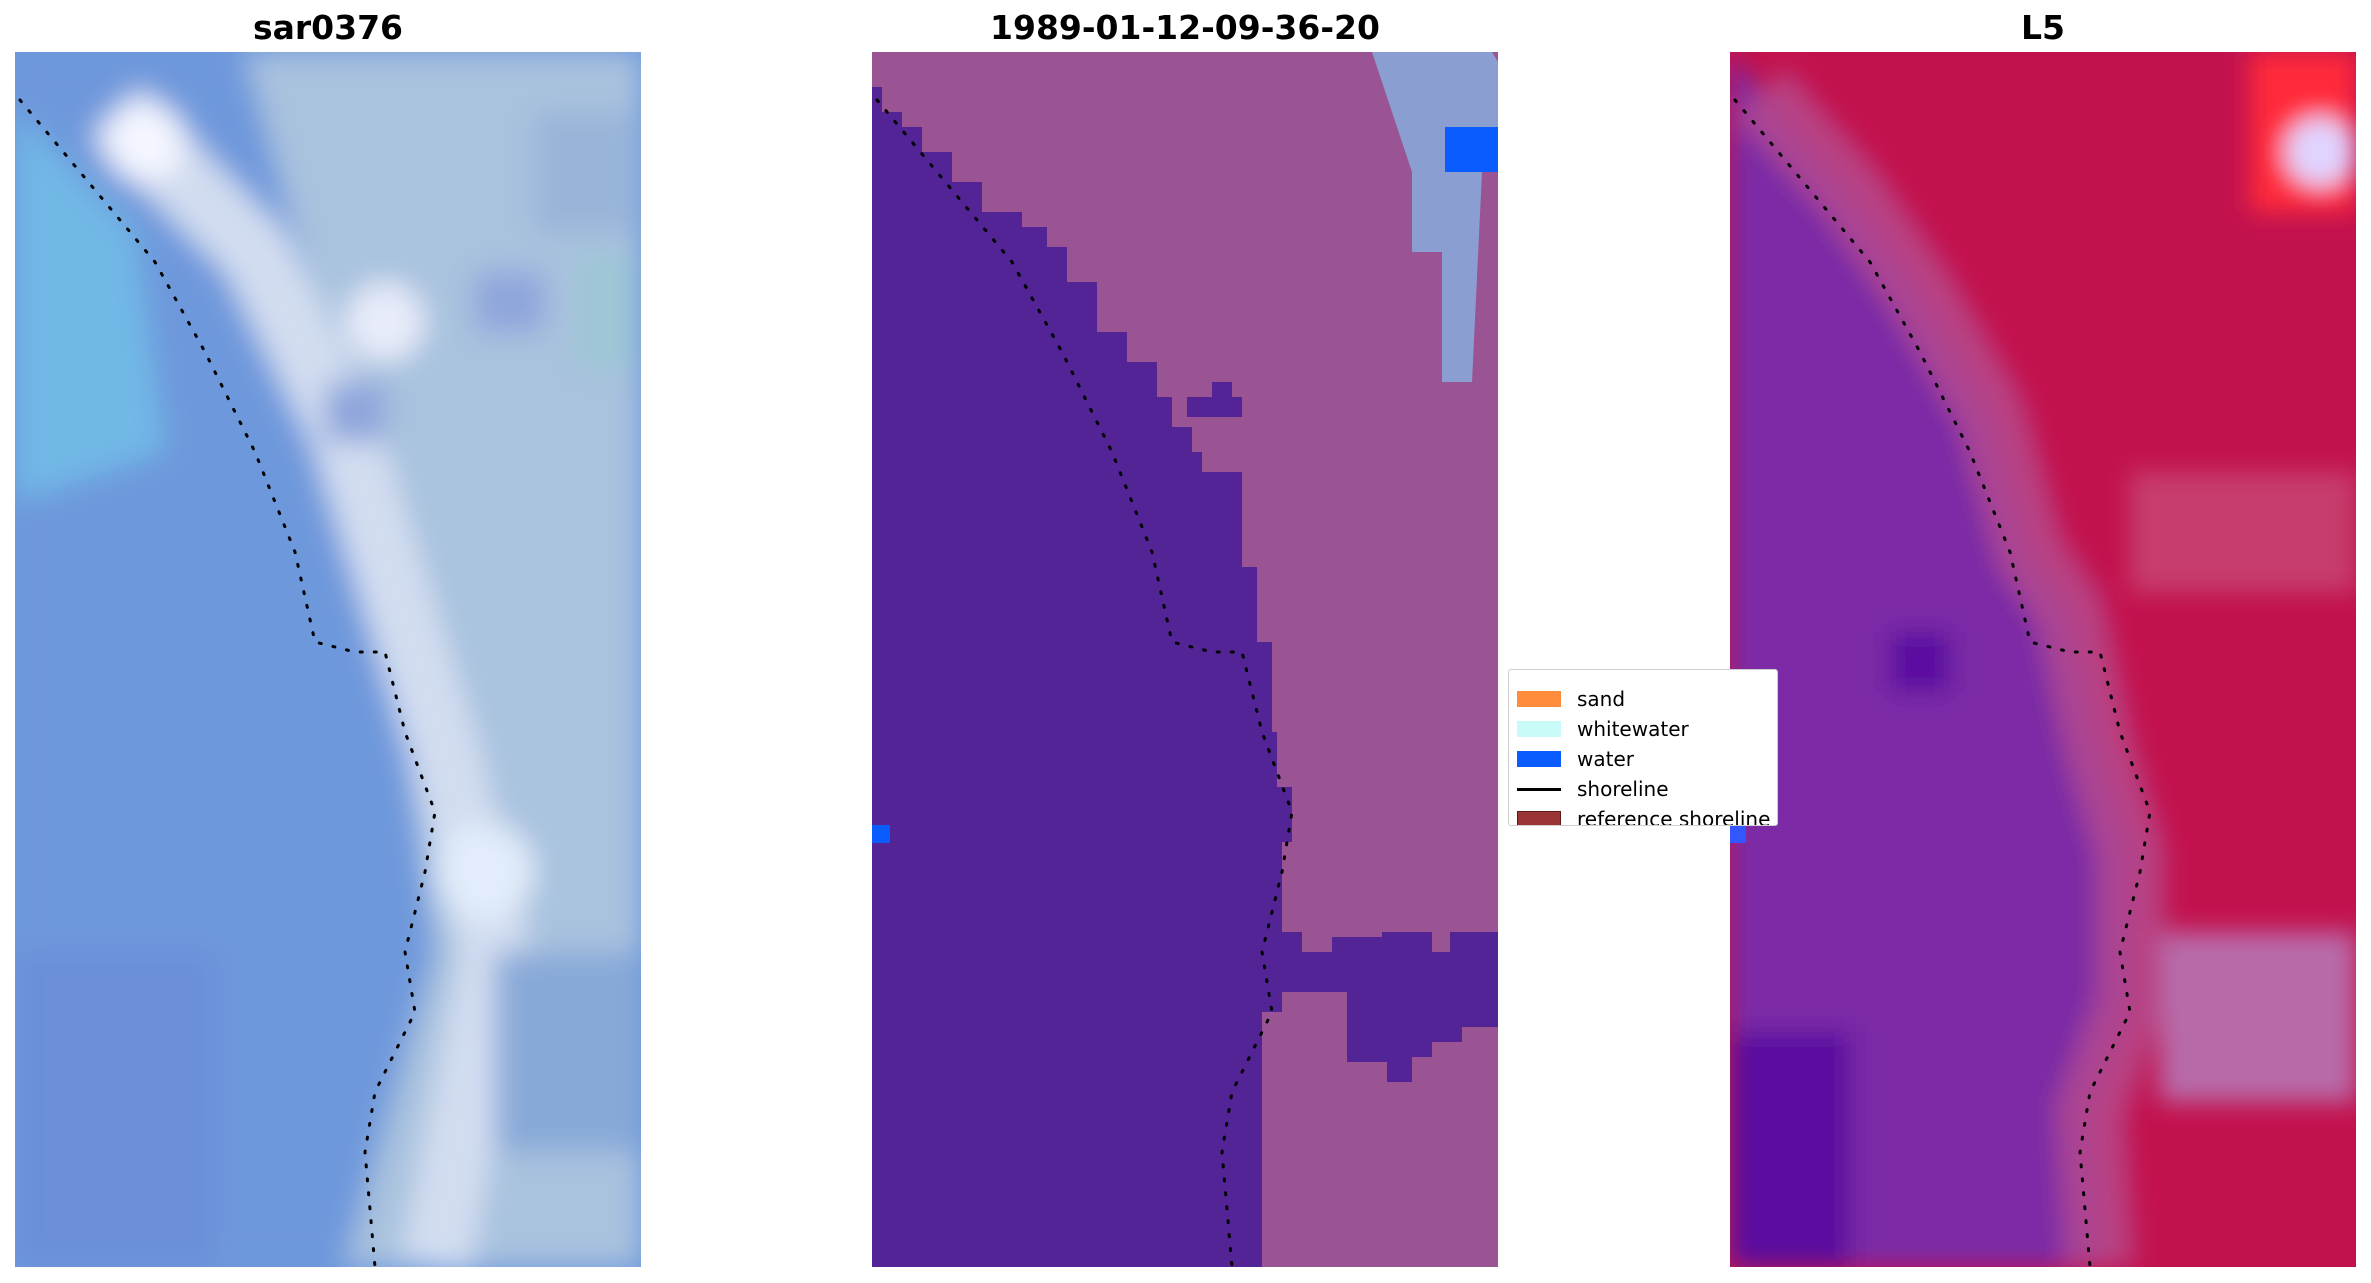 The width and height of the screenshot is (2371, 1283). I want to click on panel-title-rgb: sar0376, so click(328, 27).